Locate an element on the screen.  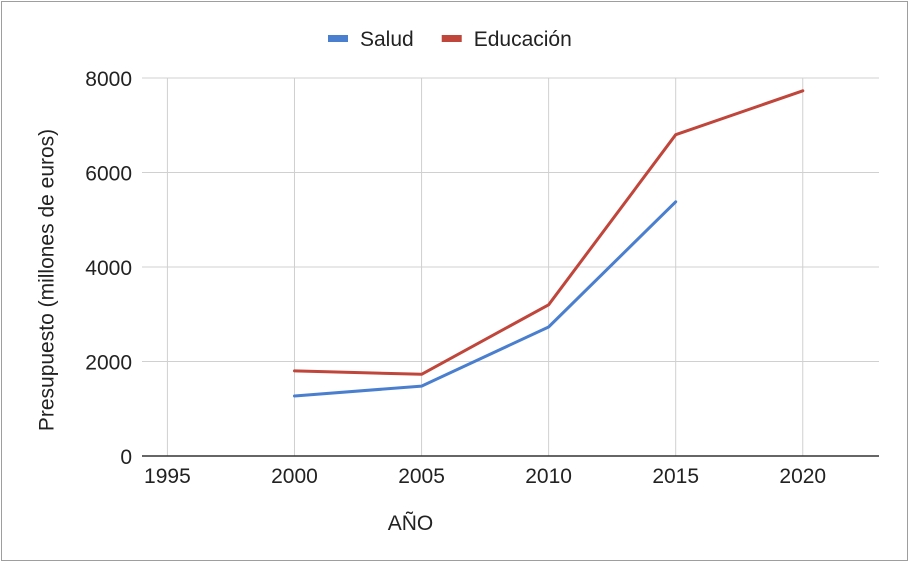
series-line-salud is located at coordinates (485, 299).